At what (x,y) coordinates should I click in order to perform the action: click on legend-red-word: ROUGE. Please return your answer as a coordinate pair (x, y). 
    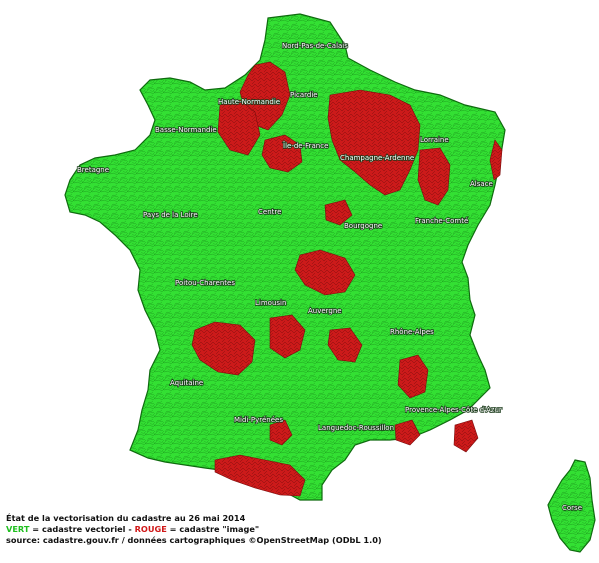
    Looking at the image, I should click on (150, 529).